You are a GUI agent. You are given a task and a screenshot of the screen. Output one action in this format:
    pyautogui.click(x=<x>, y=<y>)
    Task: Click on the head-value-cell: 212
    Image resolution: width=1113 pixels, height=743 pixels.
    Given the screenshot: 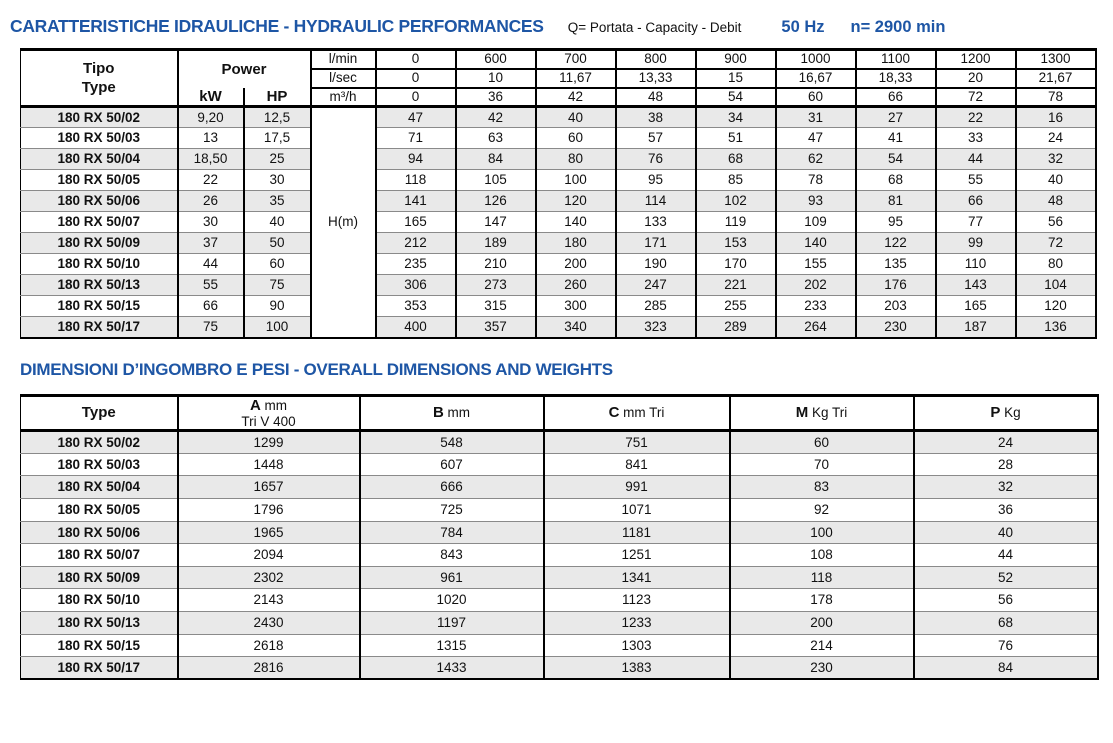 What is the action you would take?
    pyautogui.click(x=415, y=243)
    